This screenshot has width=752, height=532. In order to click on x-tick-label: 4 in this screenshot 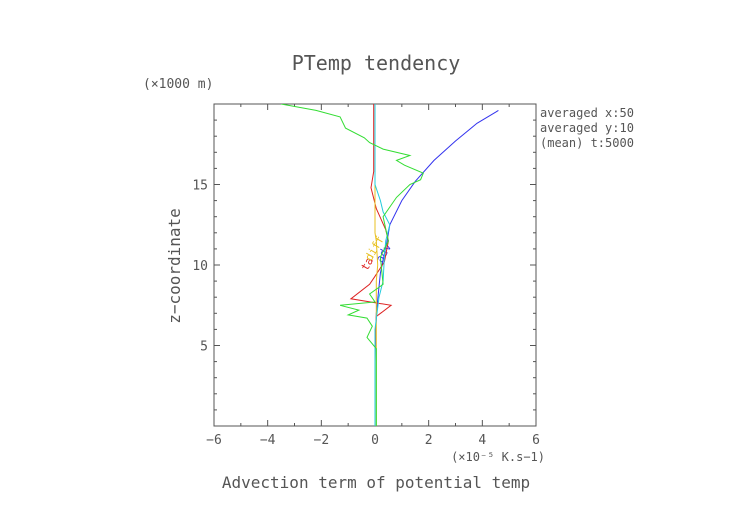, I will do `click(482, 440)`.